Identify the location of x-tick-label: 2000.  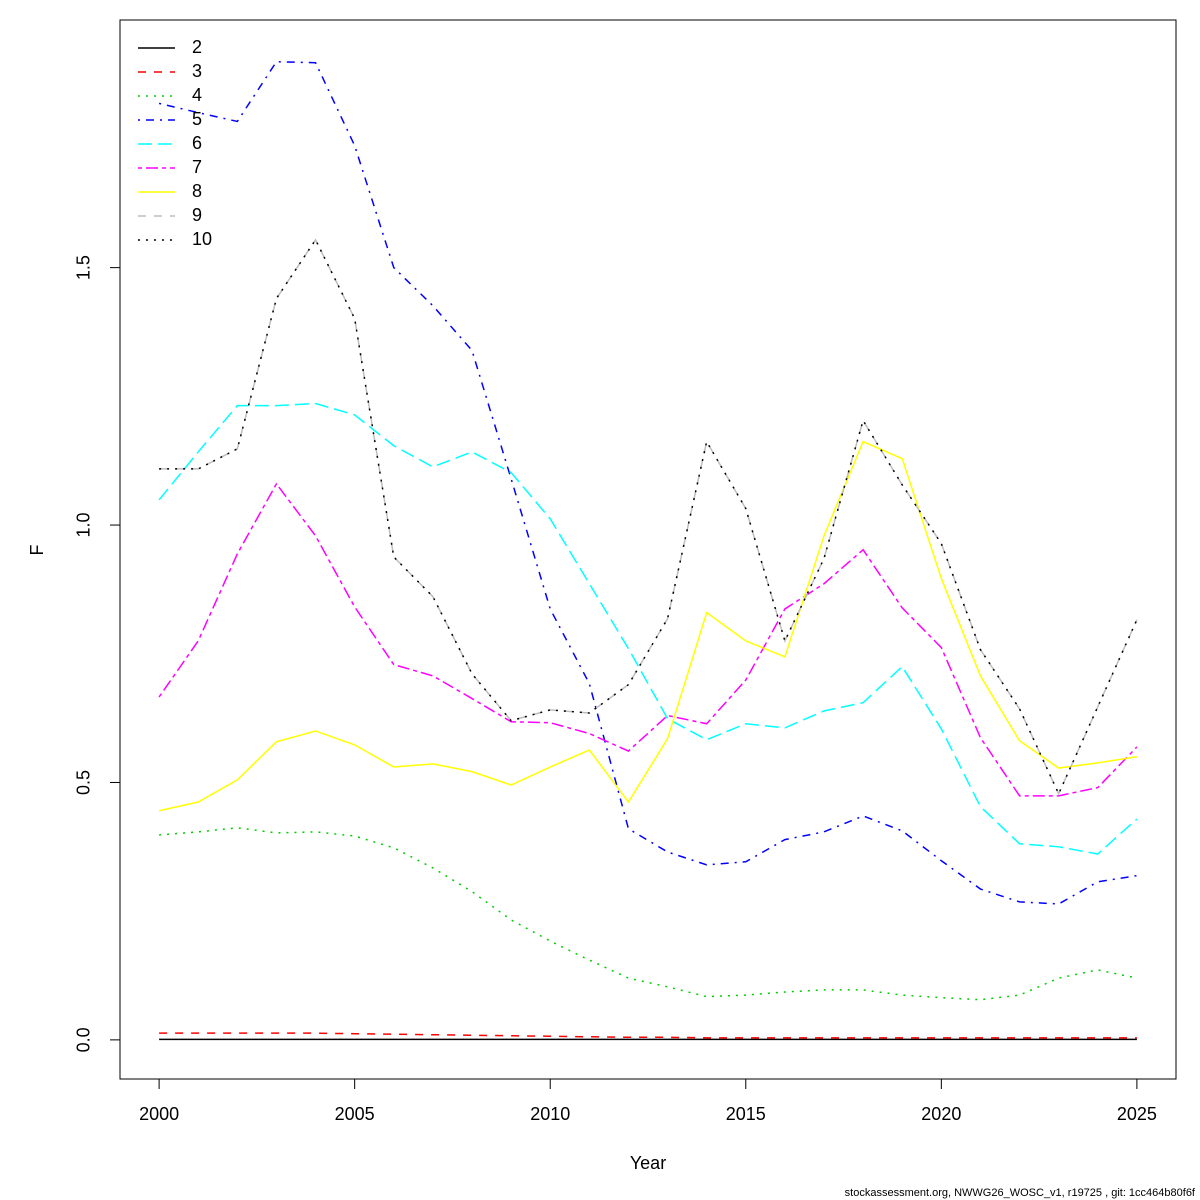
(159, 1114).